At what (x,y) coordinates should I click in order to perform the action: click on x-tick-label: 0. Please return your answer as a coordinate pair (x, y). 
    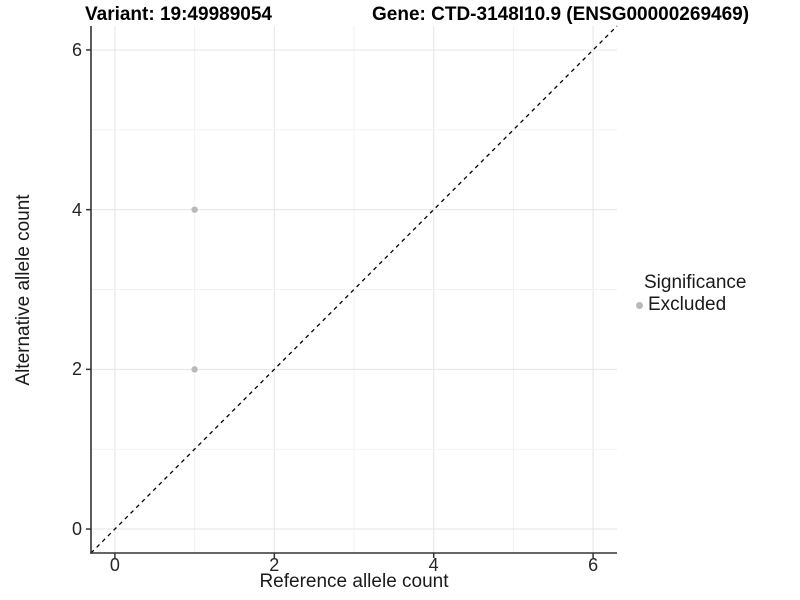
    Looking at the image, I should click on (114, 565).